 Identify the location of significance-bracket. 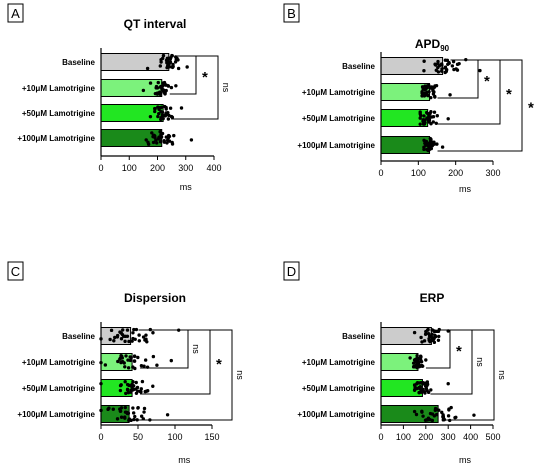
(467, 375).